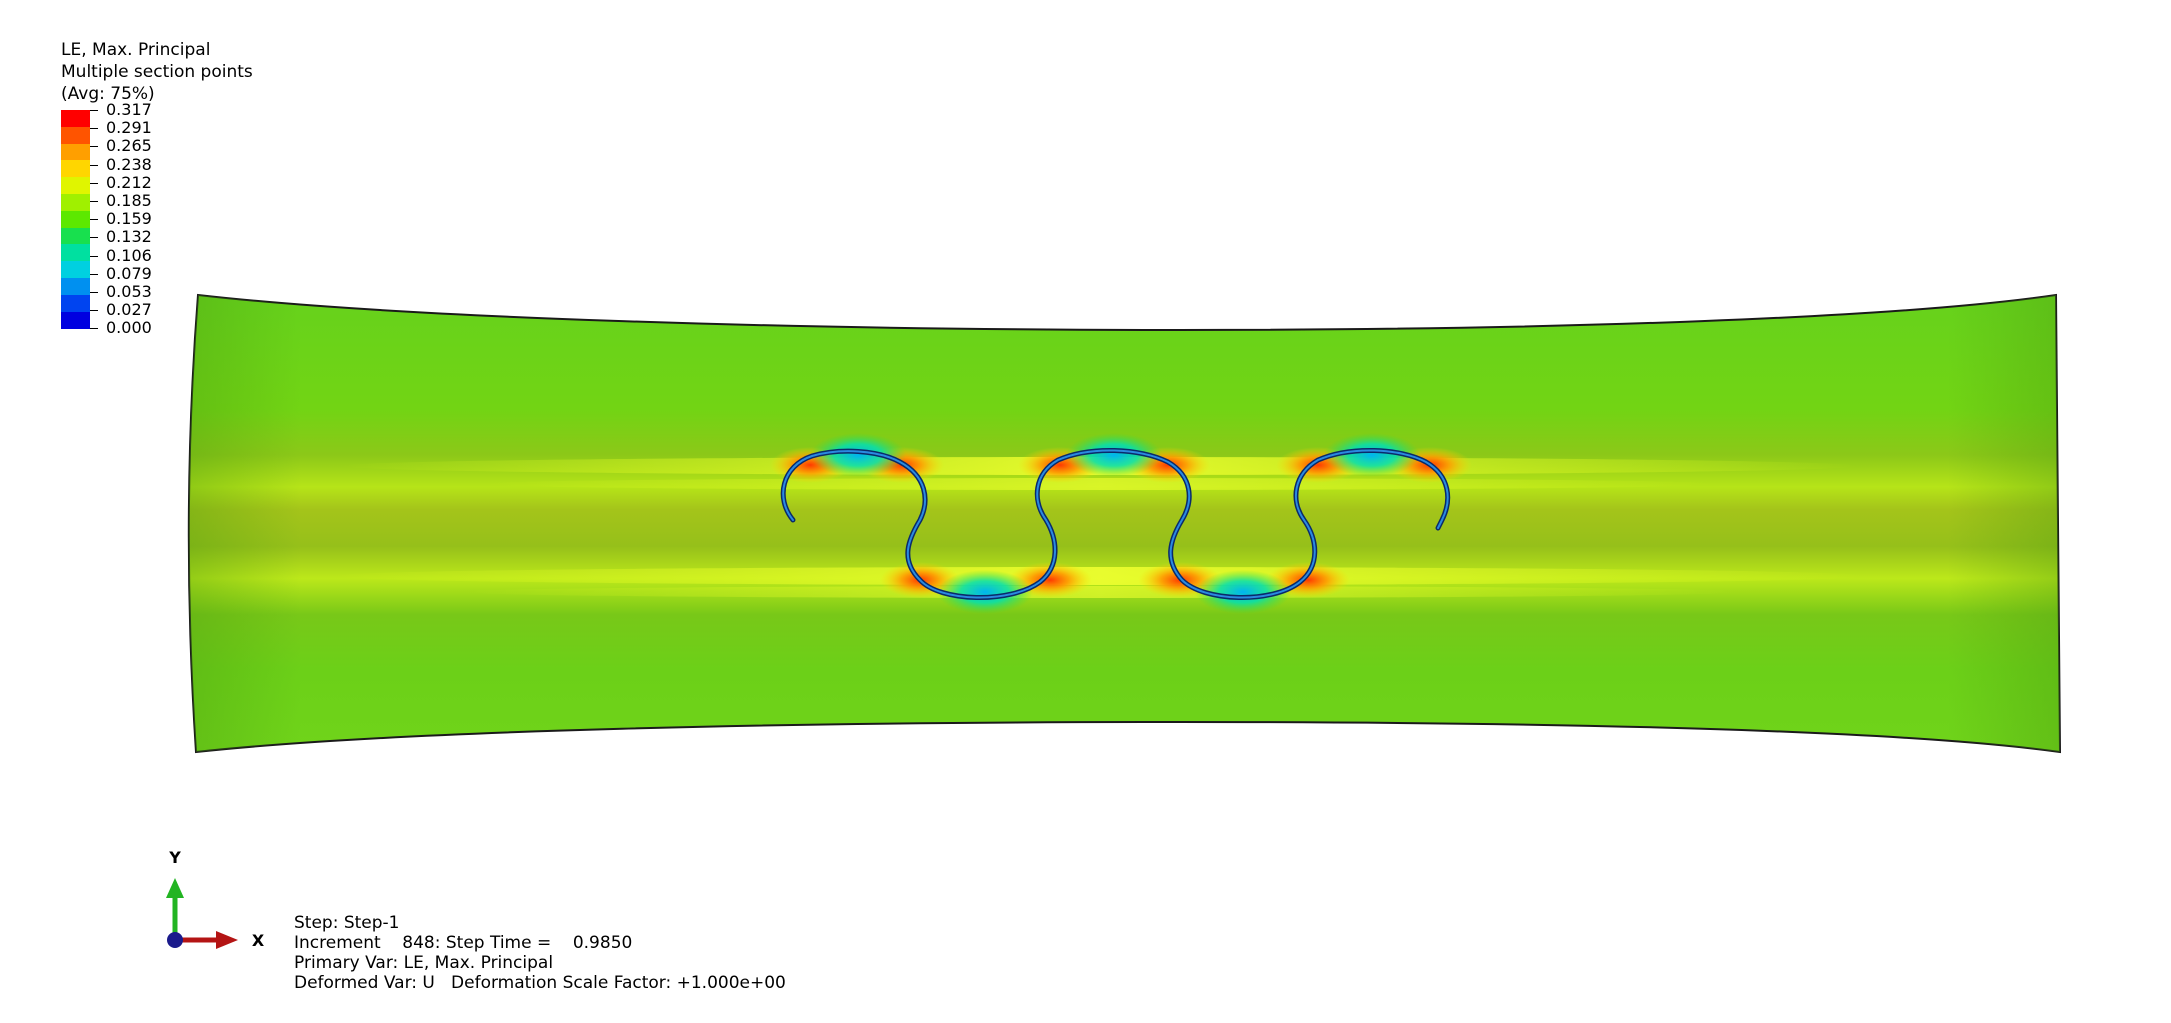  I want to click on x-axis-arrowhead, so click(227, 940).